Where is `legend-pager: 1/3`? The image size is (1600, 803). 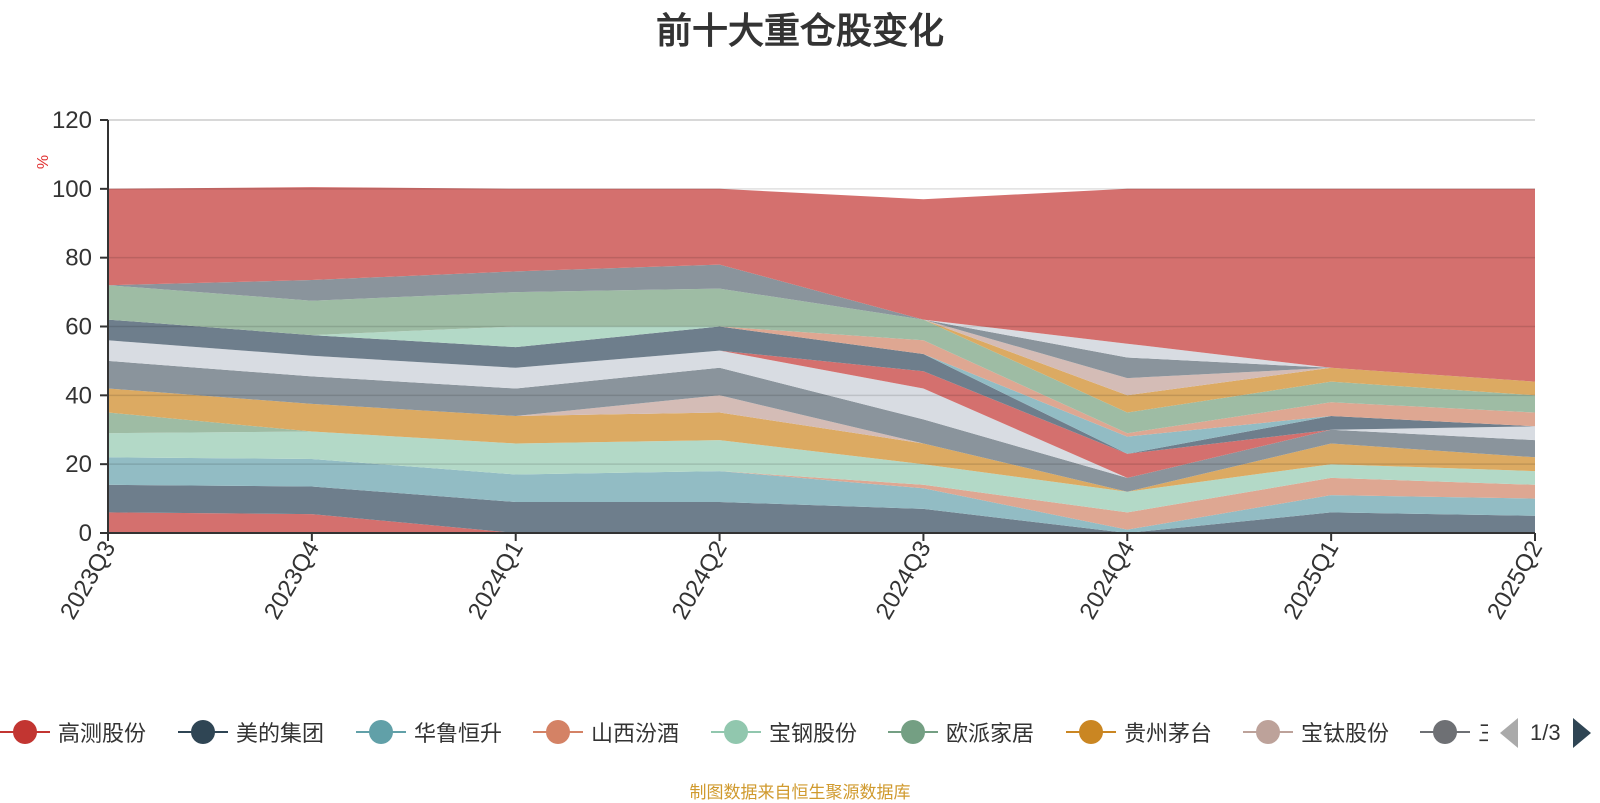
legend-pager: 1/3 is located at coordinates (1545, 733).